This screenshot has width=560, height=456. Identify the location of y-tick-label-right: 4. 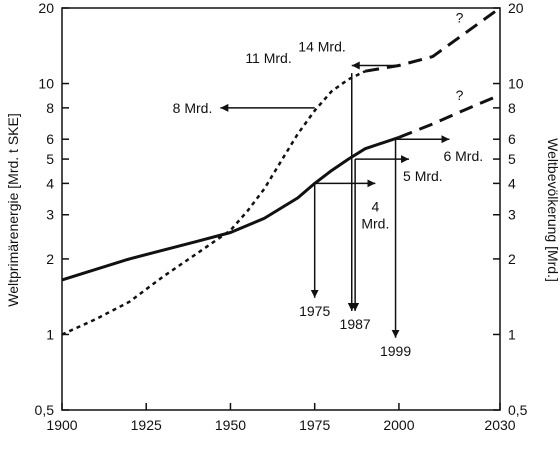
(512, 183).